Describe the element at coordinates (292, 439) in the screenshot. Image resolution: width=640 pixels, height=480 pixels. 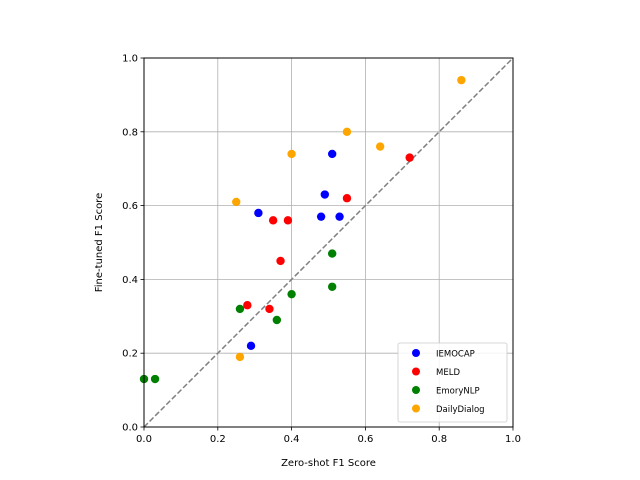
I see `x-tick-label-2: 0.4` at that location.